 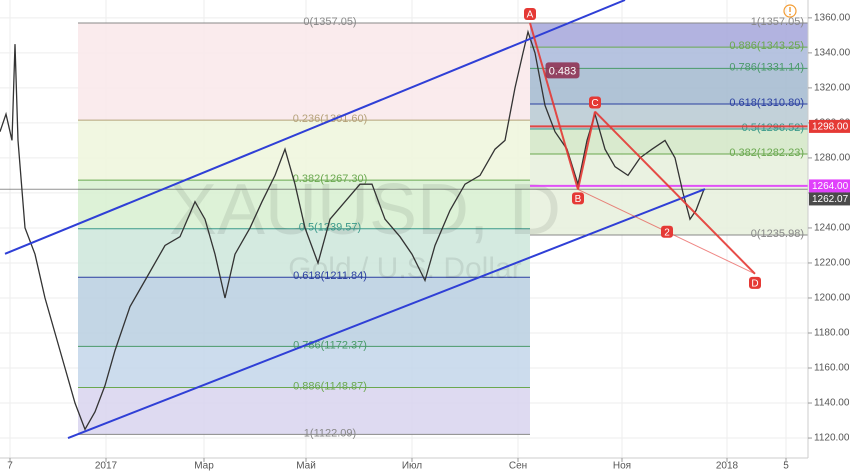 What do you see at coordinates (106, 466) in the screenshot?
I see `x-tick-label: 2017` at bounding box center [106, 466].